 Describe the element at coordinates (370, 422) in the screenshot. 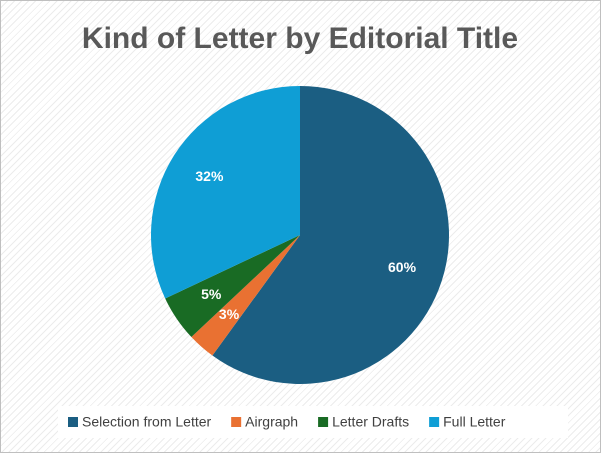

I see `legend-label: Letter Drafts` at that location.